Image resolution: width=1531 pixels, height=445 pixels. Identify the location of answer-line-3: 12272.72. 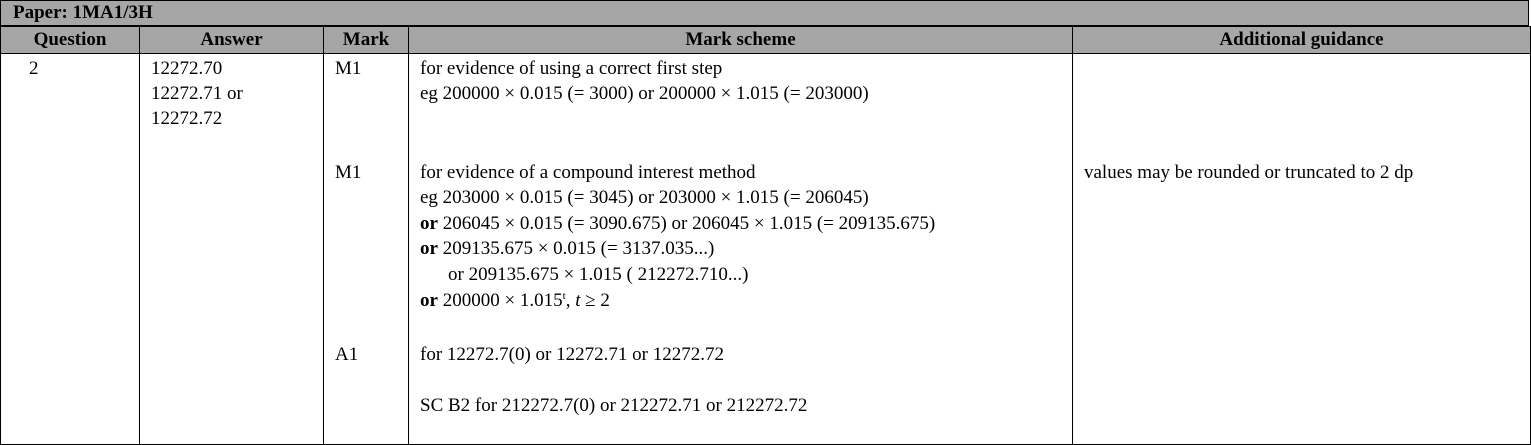
(187, 118).